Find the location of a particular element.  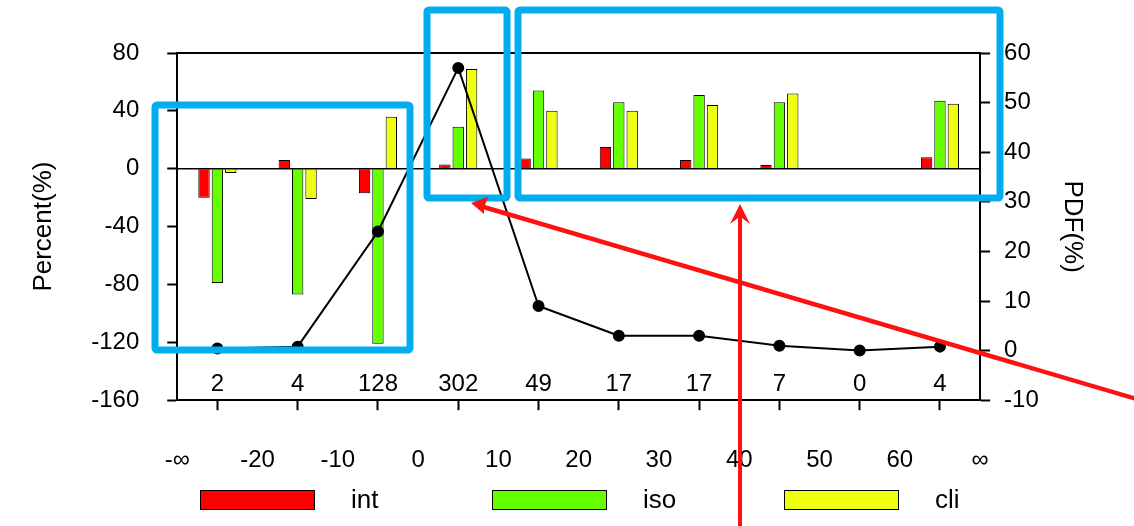

x-tick-label: 20 is located at coordinates (579, 459).